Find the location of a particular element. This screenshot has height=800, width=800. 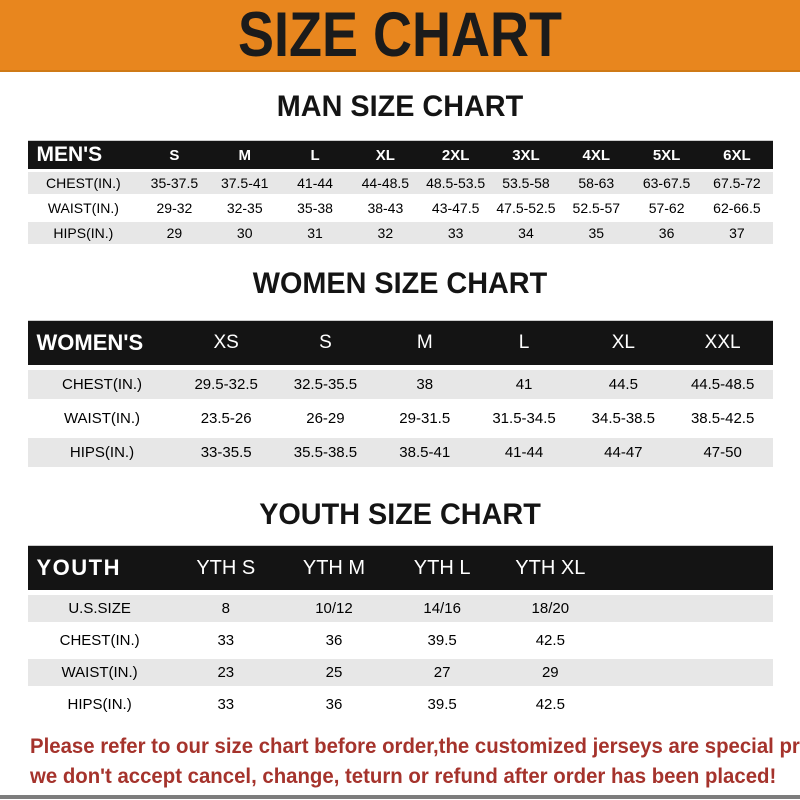

table-cell: 8 is located at coordinates (225, 608).